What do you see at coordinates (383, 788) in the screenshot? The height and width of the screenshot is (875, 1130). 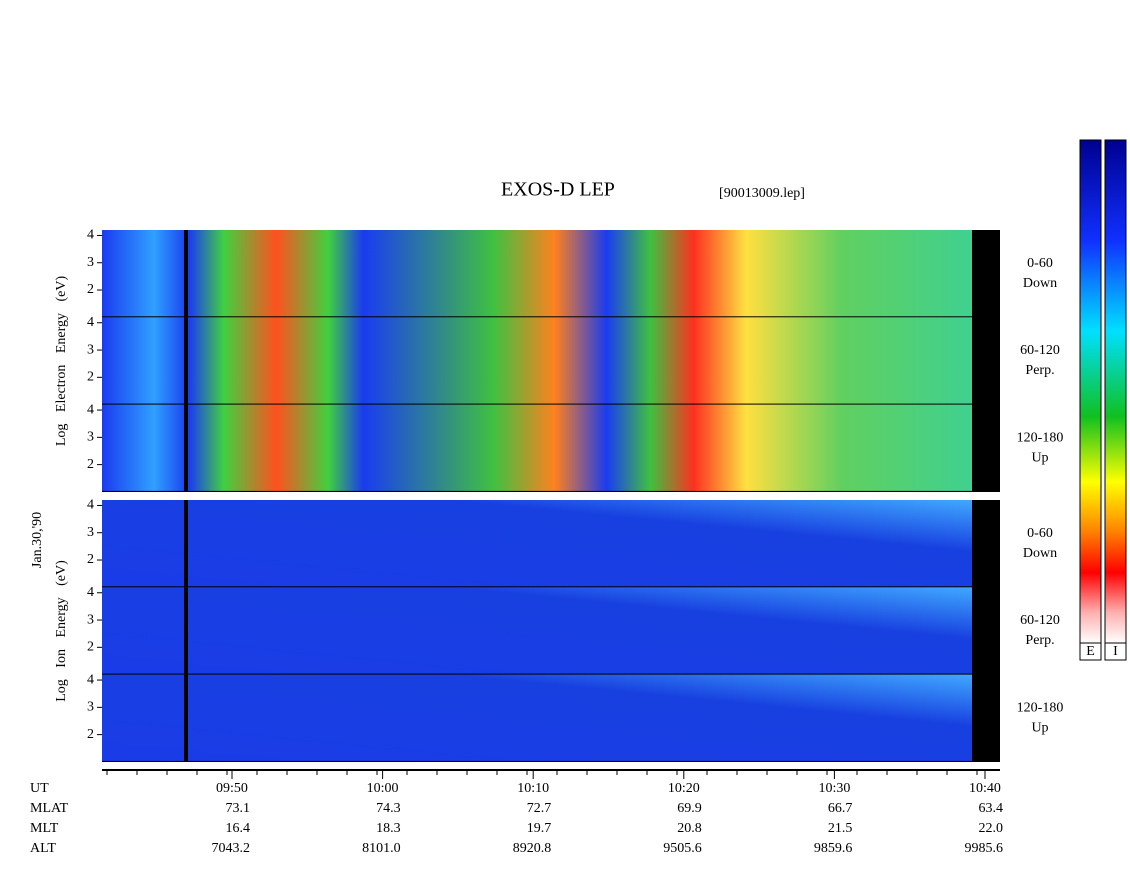 I see `time-label: 10:00` at bounding box center [383, 788].